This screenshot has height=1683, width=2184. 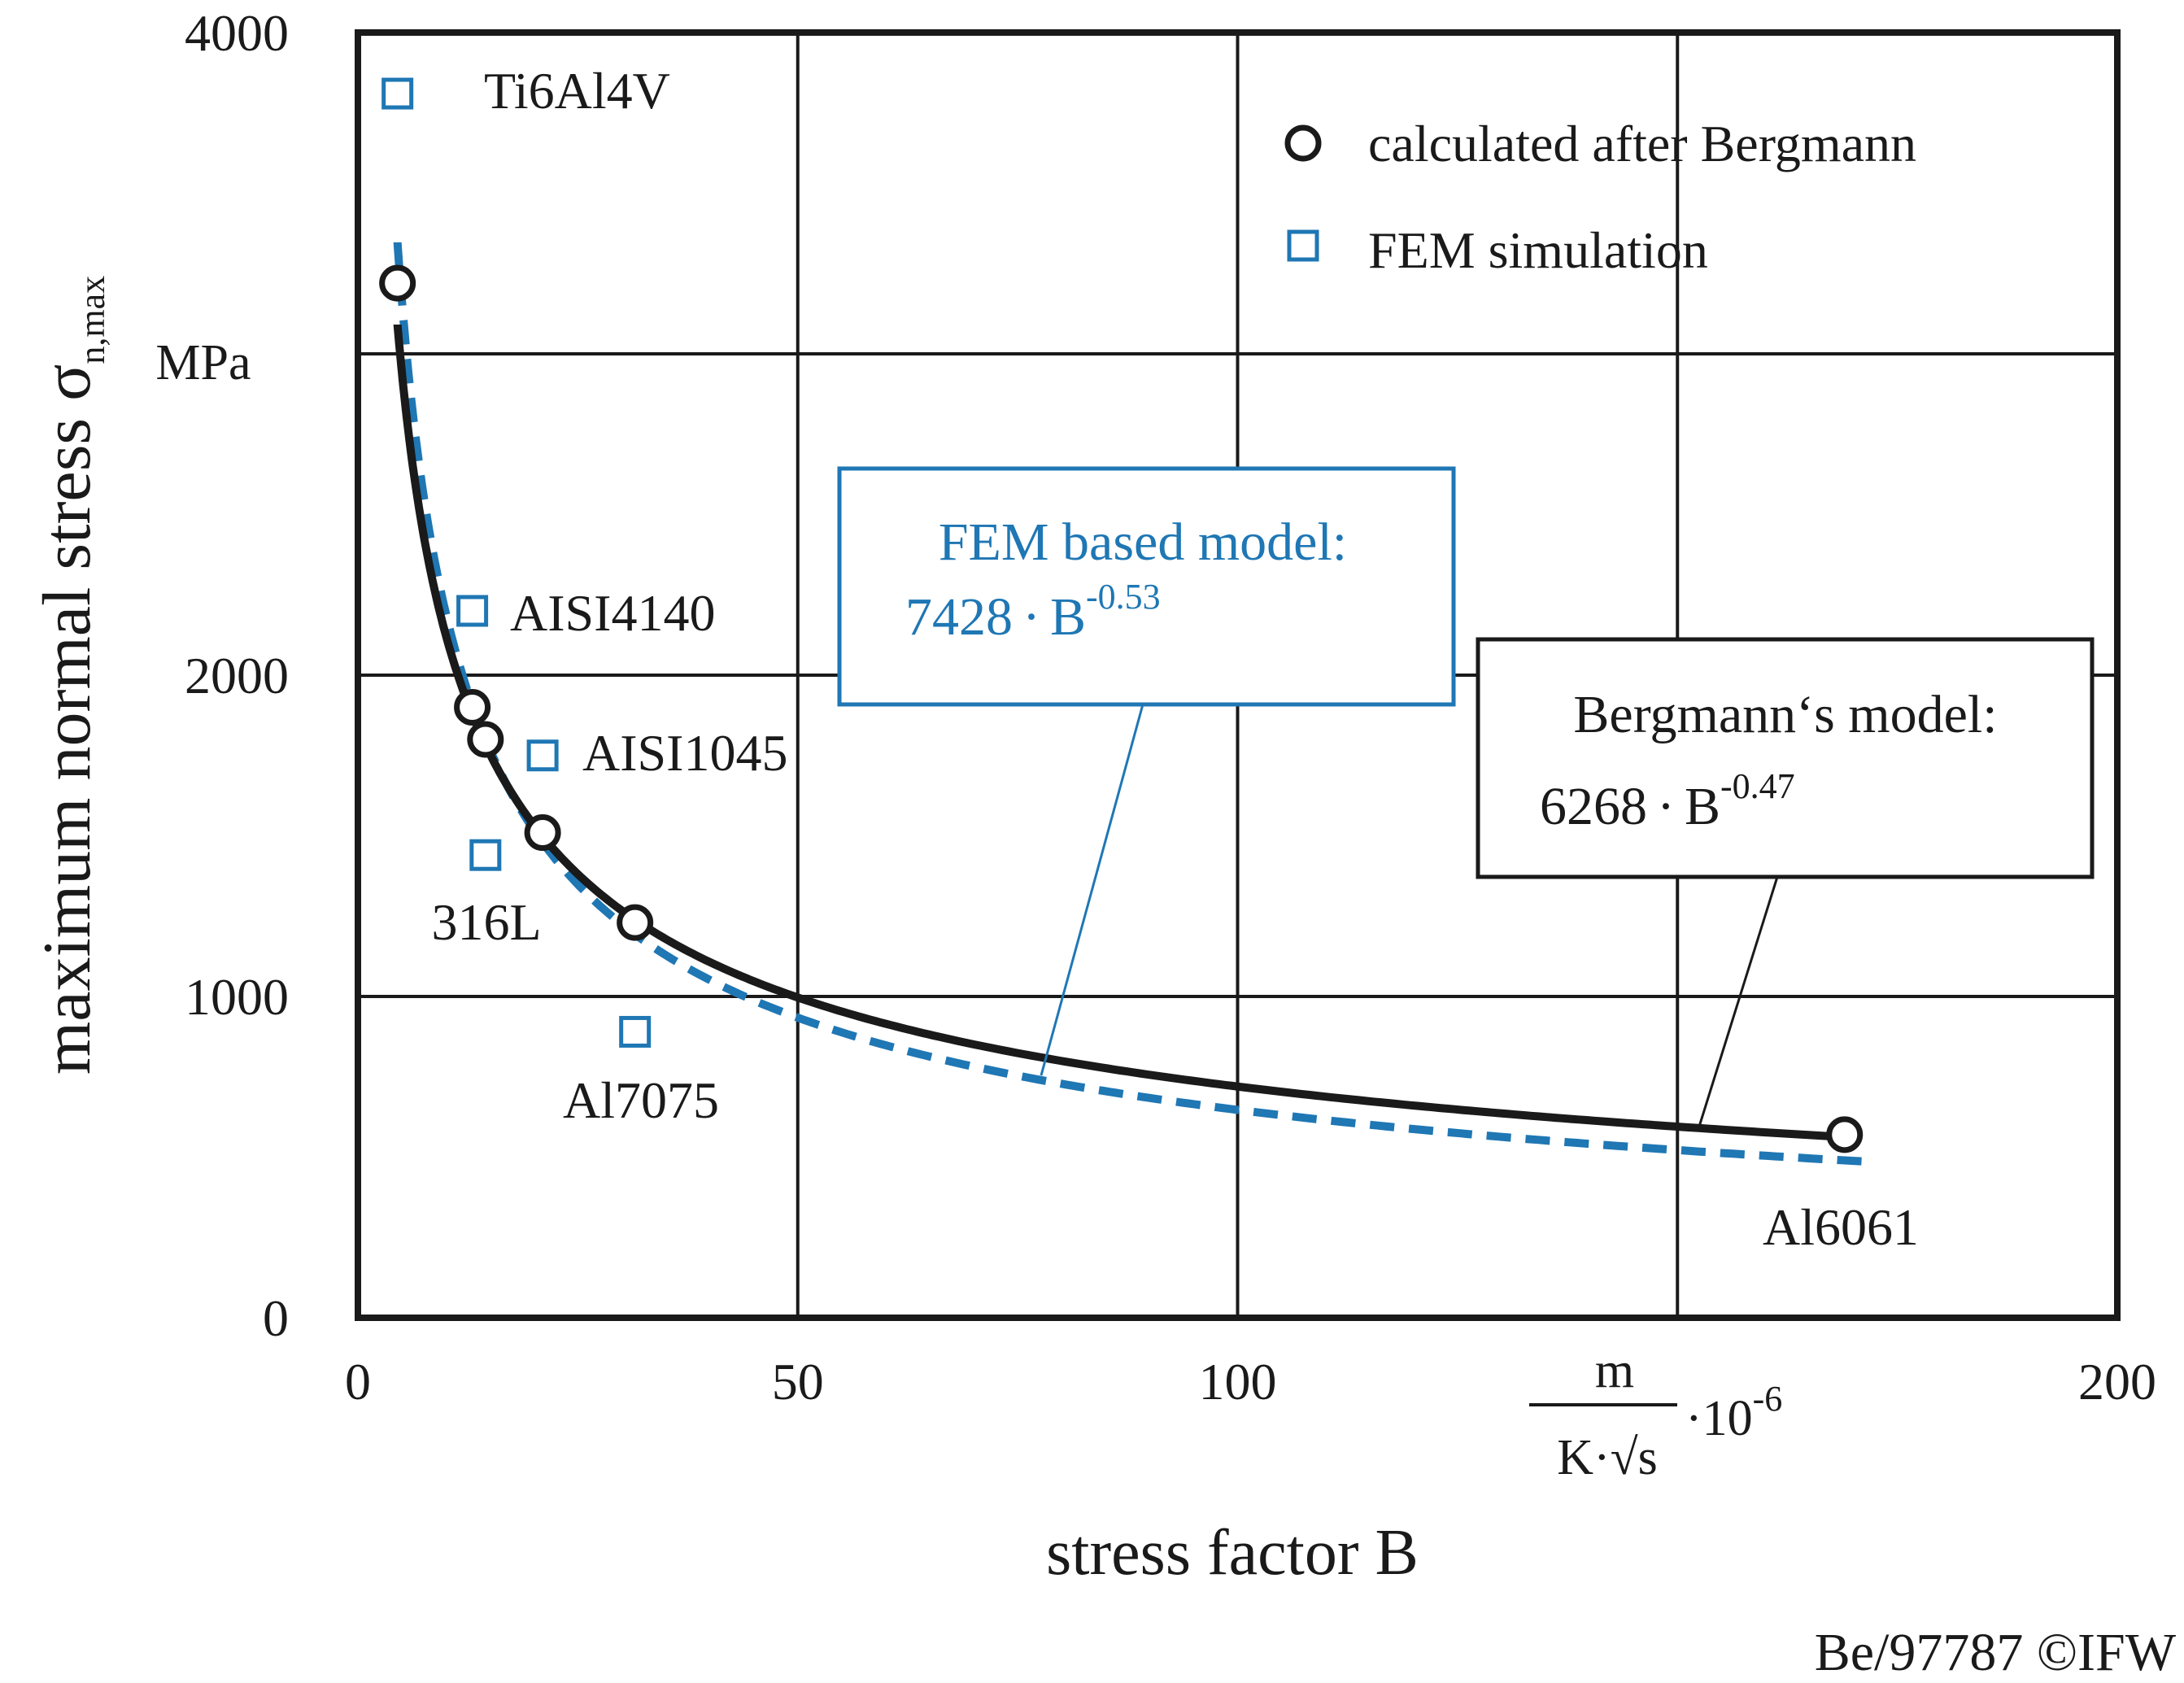 I want to click on bergmann-model-formula: 6268 · B-0.47, so click(x=1668, y=801).